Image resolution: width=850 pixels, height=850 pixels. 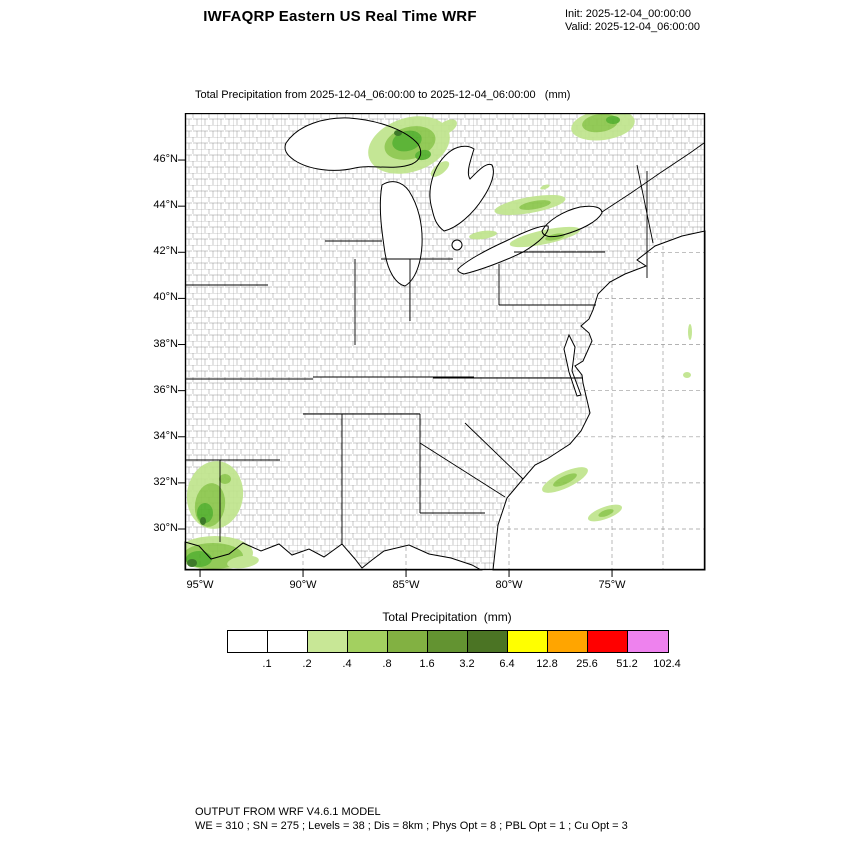 I want to click on colorbar-title: Total Precipitation (mm), so click(x=447, y=617).